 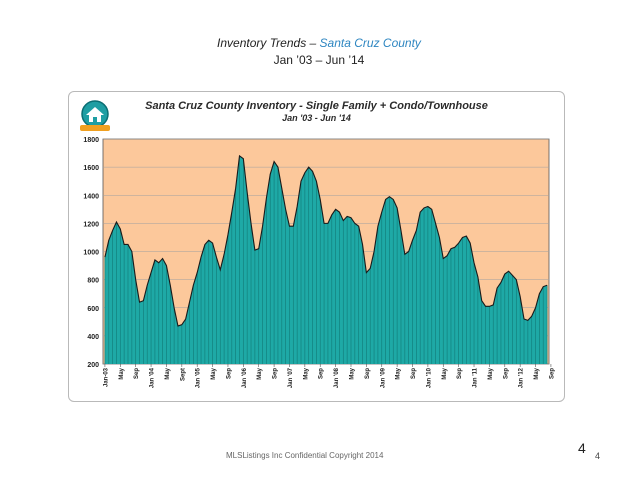 What do you see at coordinates (337, 377) in the screenshot?
I see `x-tick-label: Jan '08` at bounding box center [337, 377].